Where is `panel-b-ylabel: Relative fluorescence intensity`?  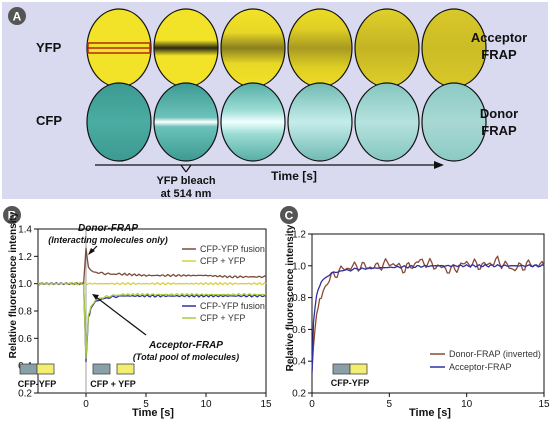
panel-b-ylabel: Relative fluorescence intensity is located at coordinates (13, 284).